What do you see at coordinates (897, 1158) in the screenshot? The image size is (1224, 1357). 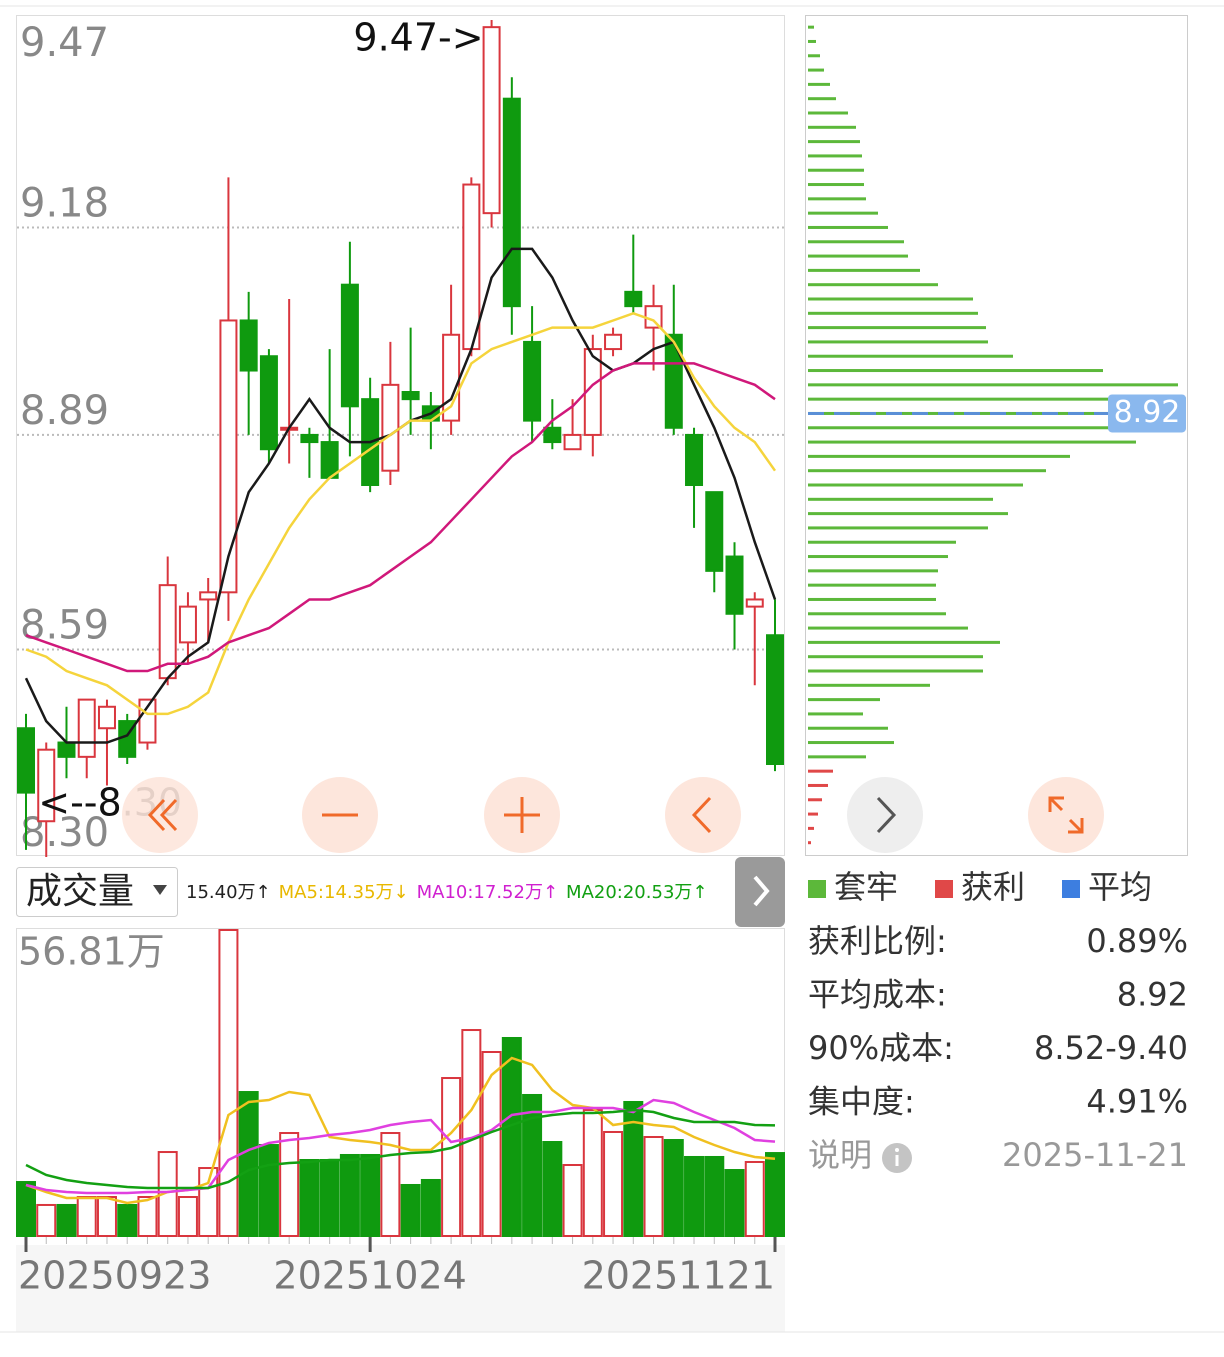 I see `info-icon` at bounding box center [897, 1158].